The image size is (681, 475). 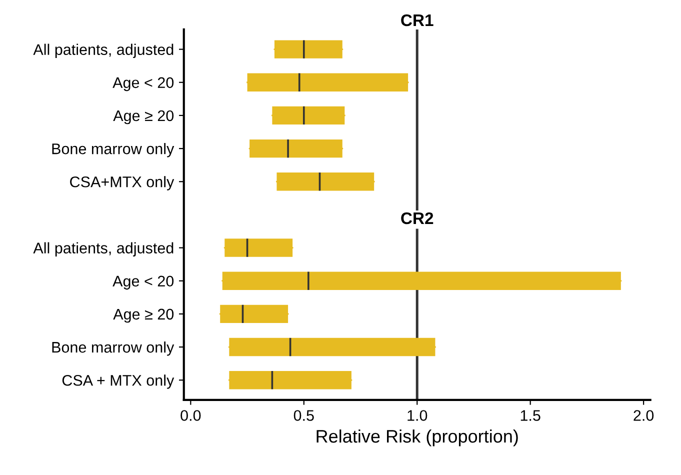 What do you see at coordinates (417, 20) in the screenshot?
I see `chart-title: CR1` at bounding box center [417, 20].